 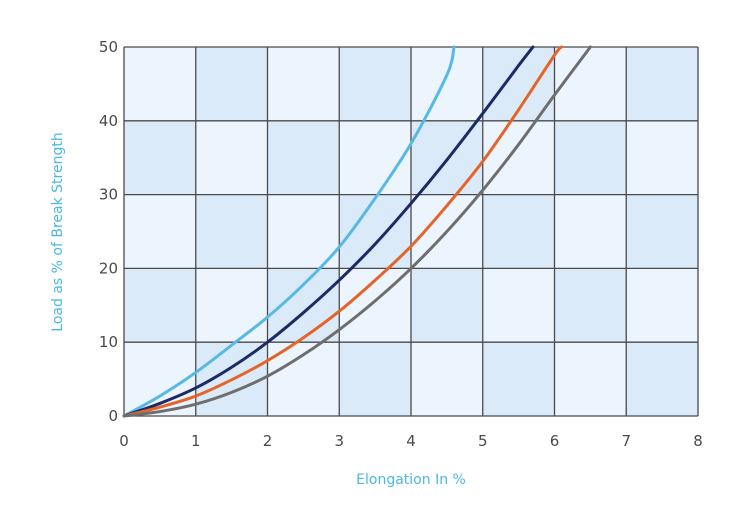 I want to click on y-tick-label: 10, so click(x=108, y=342).